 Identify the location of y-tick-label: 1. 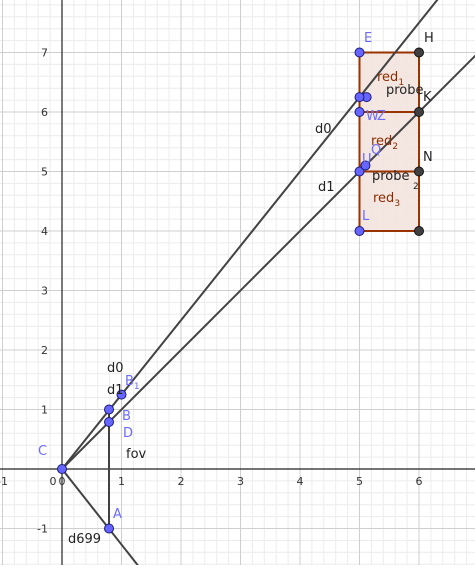
(44, 410).